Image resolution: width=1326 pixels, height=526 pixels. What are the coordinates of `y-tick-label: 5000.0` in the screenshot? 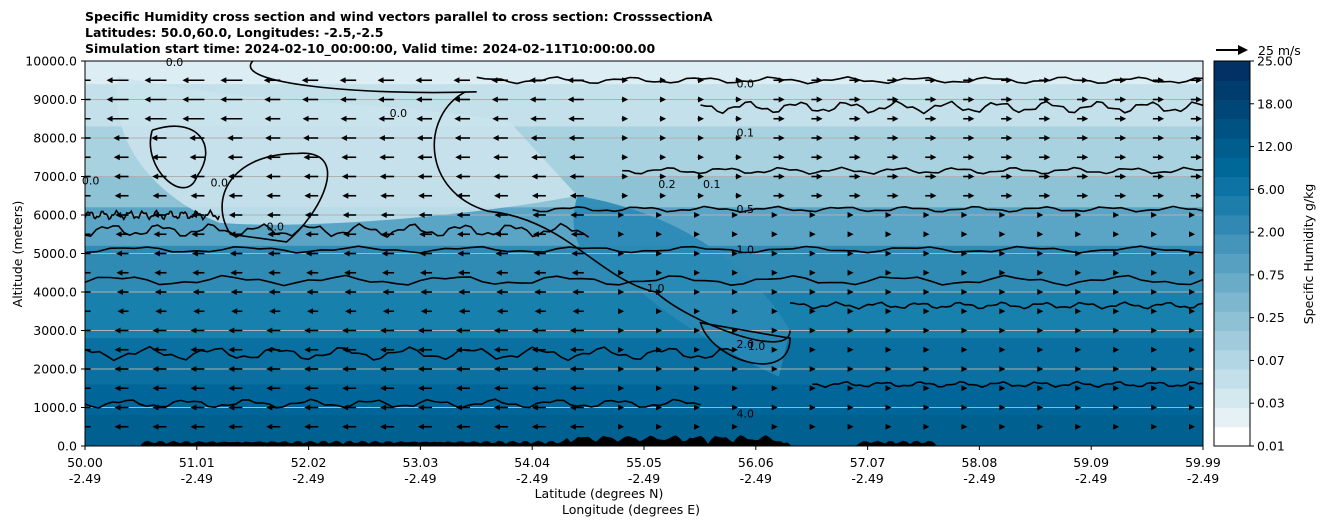 It's located at (55, 253).